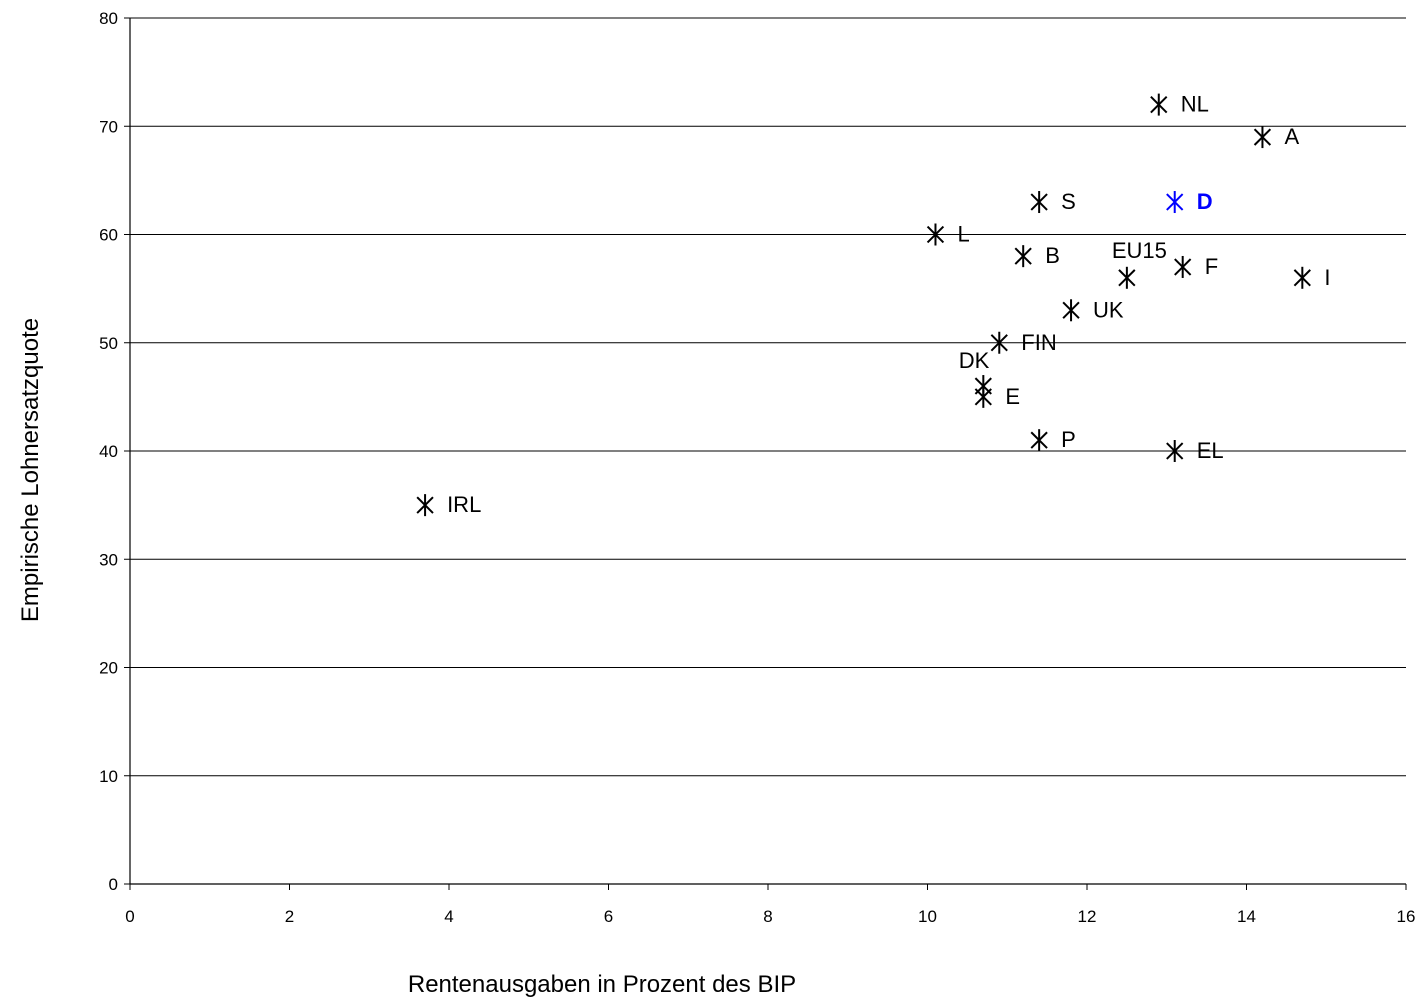 The image size is (1423, 1006). I want to click on point-label: IRL, so click(464, 504).